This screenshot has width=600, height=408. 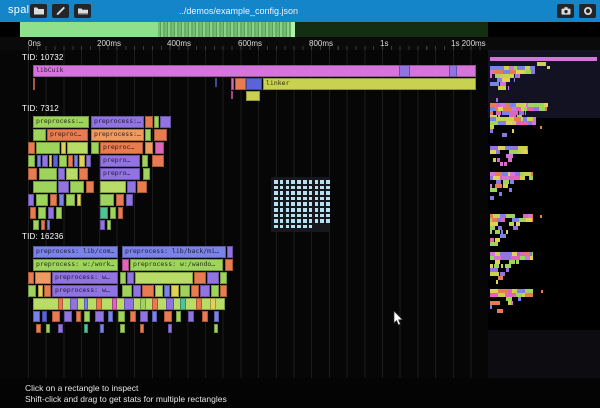 What do you see at coordinates (300, 43) in the screenshot?
I see `timeline-ruler: 0ns 200ms 400ms 600ms 800ms 1s 1s 200ms` at bounding box center [300, 43].